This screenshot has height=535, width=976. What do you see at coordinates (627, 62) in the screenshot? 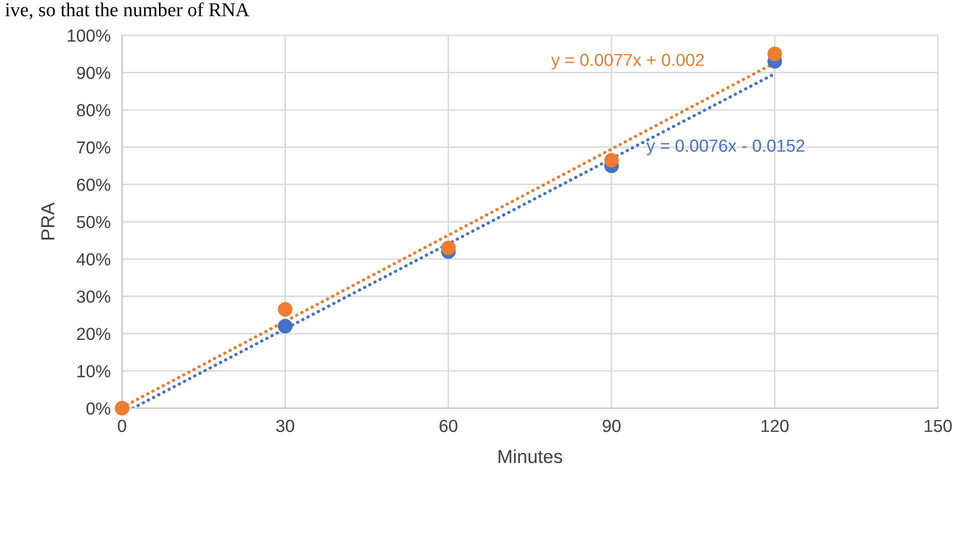
I see `annotation: y = 0.0077x + 0.002` at bounding box center [627, 62].